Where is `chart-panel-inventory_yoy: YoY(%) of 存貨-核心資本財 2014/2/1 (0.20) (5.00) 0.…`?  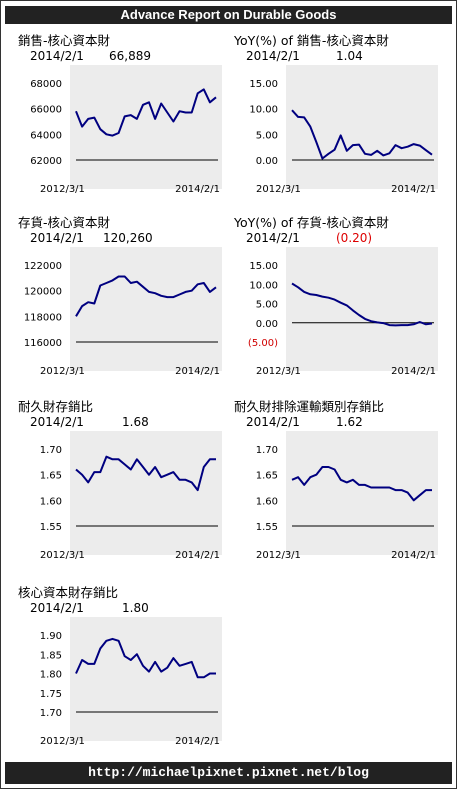 chart-panel-inventory_yoy: YoY(%) of 存貨-核心資本財 2014/2/1 (0.20) (5.00) 0.… is located at coordinates (336, 299).